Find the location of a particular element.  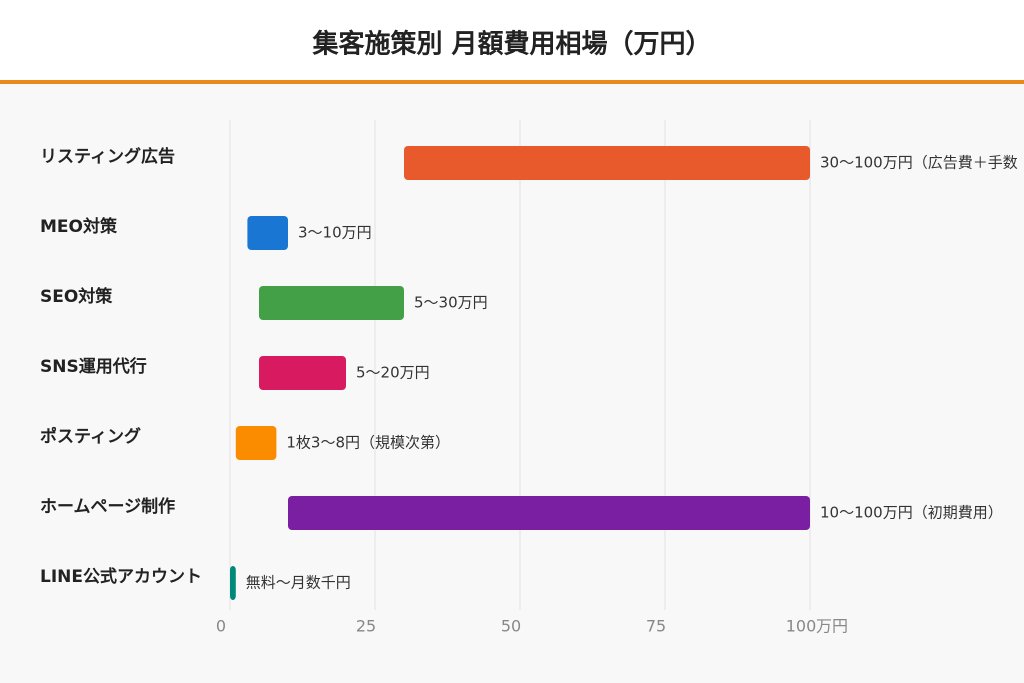

value-label: 5〜30万円 is located at coordinates (451, 303).